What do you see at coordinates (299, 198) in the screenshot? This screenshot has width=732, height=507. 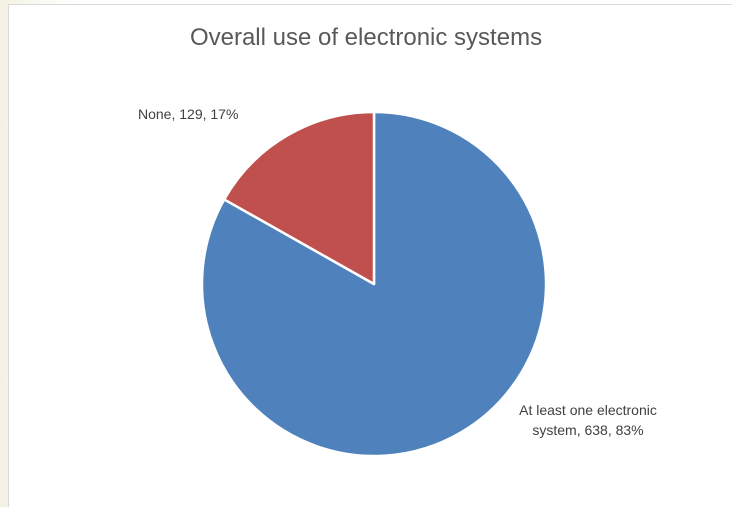 I see `pie-slice-none` at bounding box center [299, 198].